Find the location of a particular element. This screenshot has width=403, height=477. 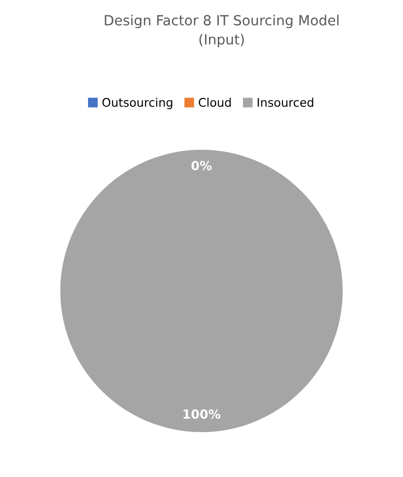

data-label: 100% is located at coordinates (202, 414).